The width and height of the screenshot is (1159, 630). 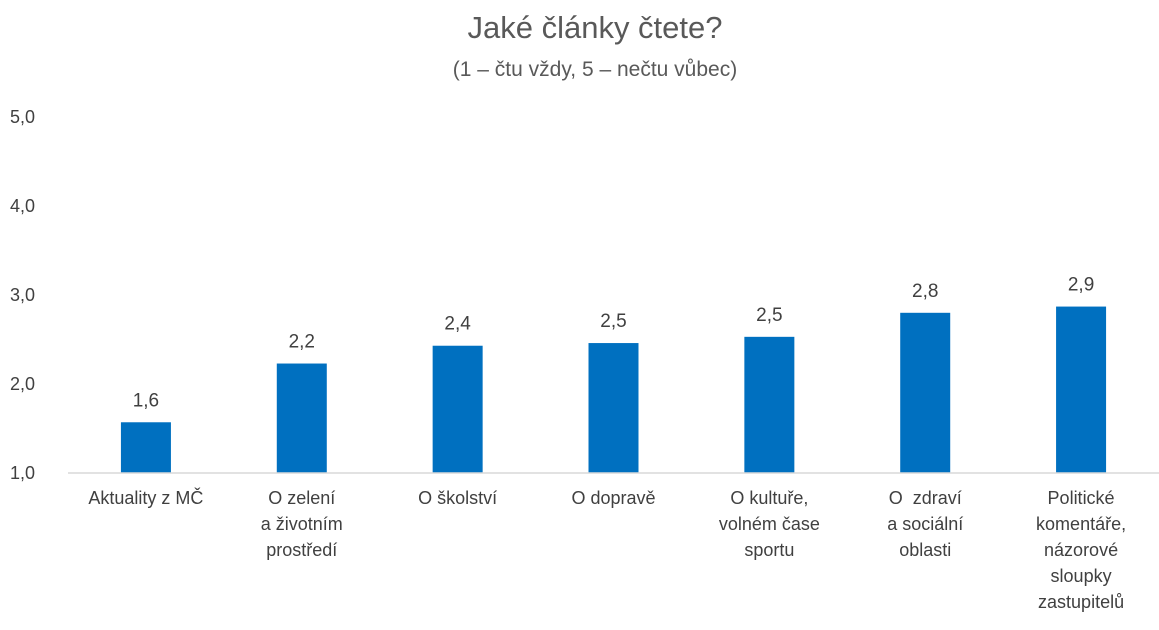 What do you see at coordinates (457, 498) in the screenshot?
I see `x-tick-label: O školství` at bounding box center [457, 498].